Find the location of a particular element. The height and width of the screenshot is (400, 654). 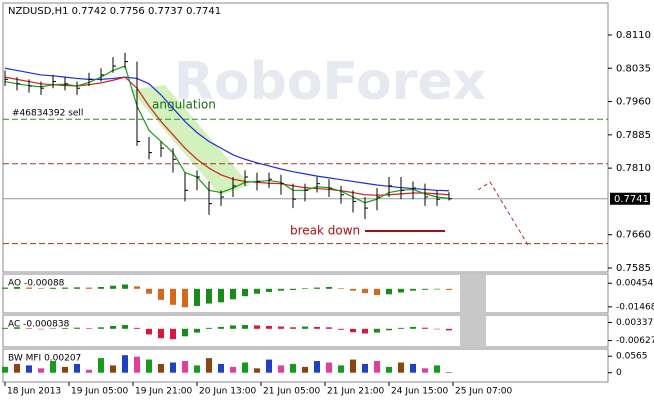

x-tick-label: 24 Jun 15:00 is located at coordinates (419, 392).